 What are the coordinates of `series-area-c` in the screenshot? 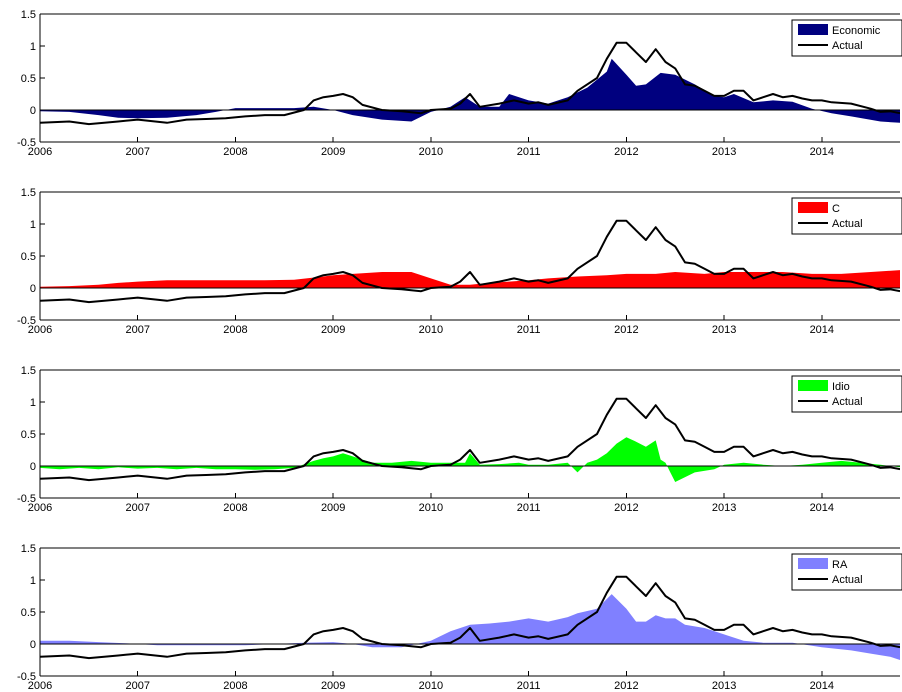 It's located at (470, 279).